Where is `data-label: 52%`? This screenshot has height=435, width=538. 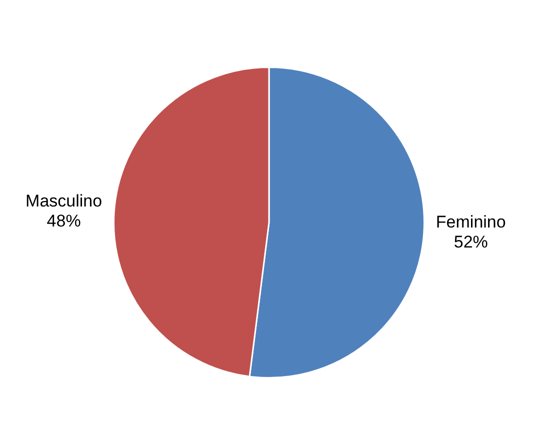 data-label: 52% is located at coordinates (471, 242).